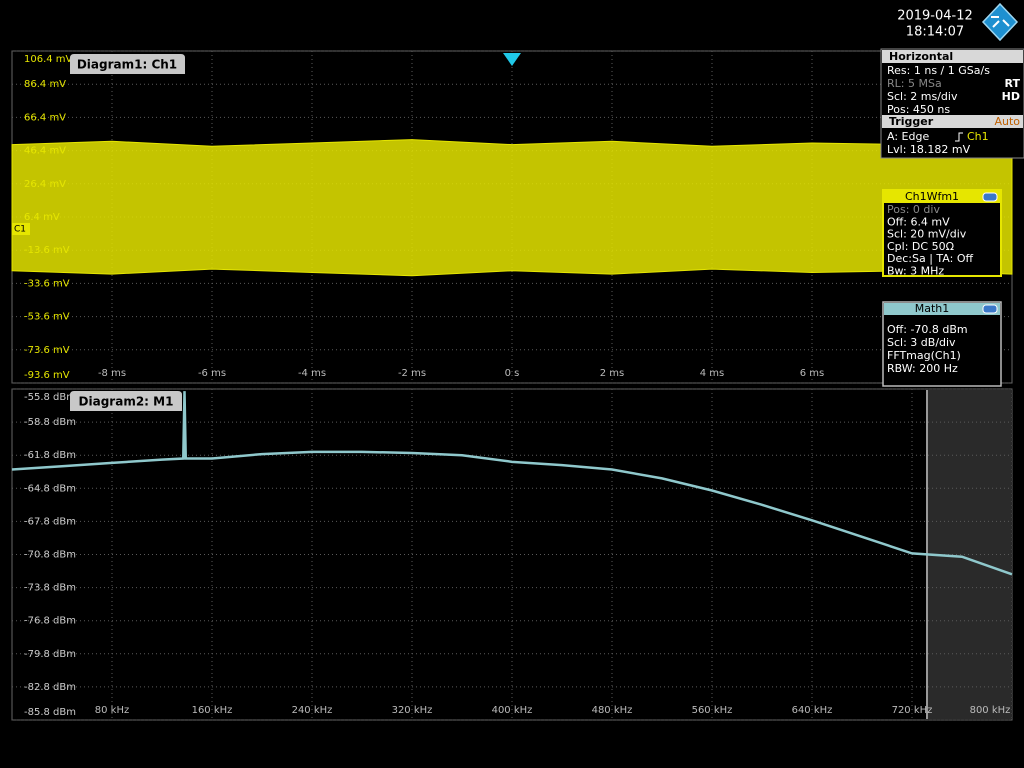  I want to click on math-setting: FFTmag(Ch1), so click(924, 355).